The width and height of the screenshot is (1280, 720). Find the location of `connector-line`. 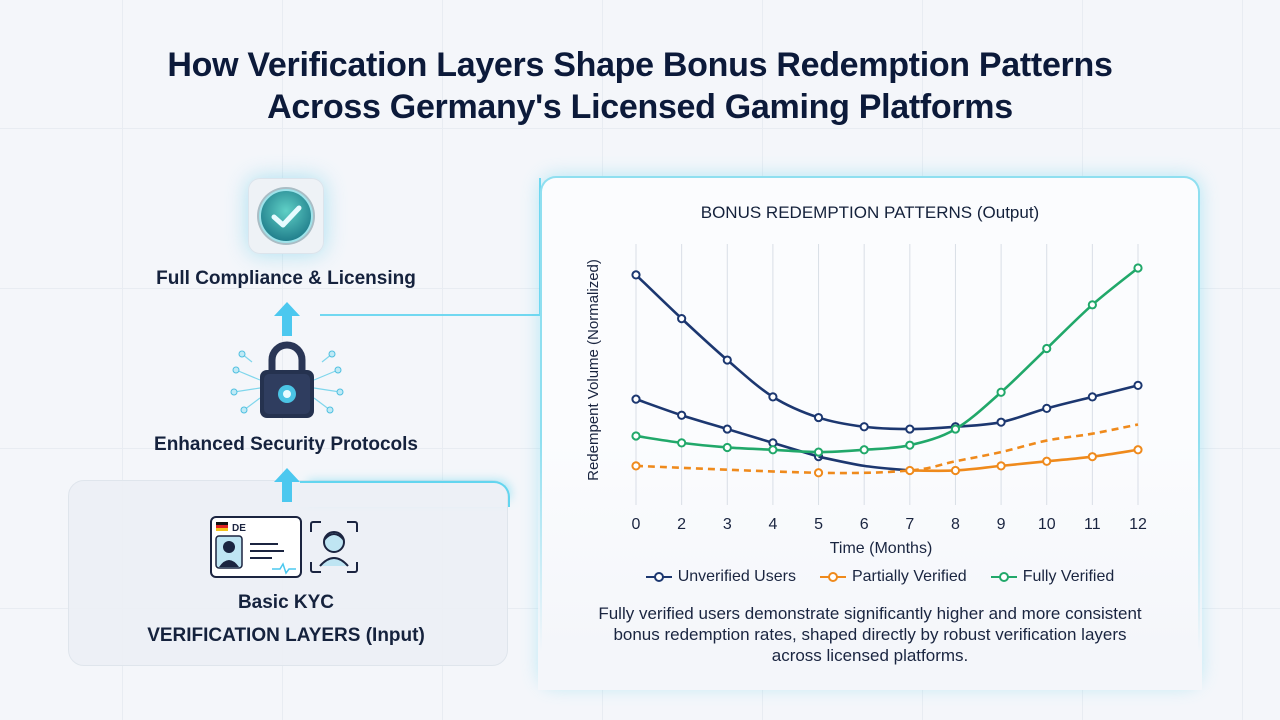

connector-line is located at coordinates (430, 247).